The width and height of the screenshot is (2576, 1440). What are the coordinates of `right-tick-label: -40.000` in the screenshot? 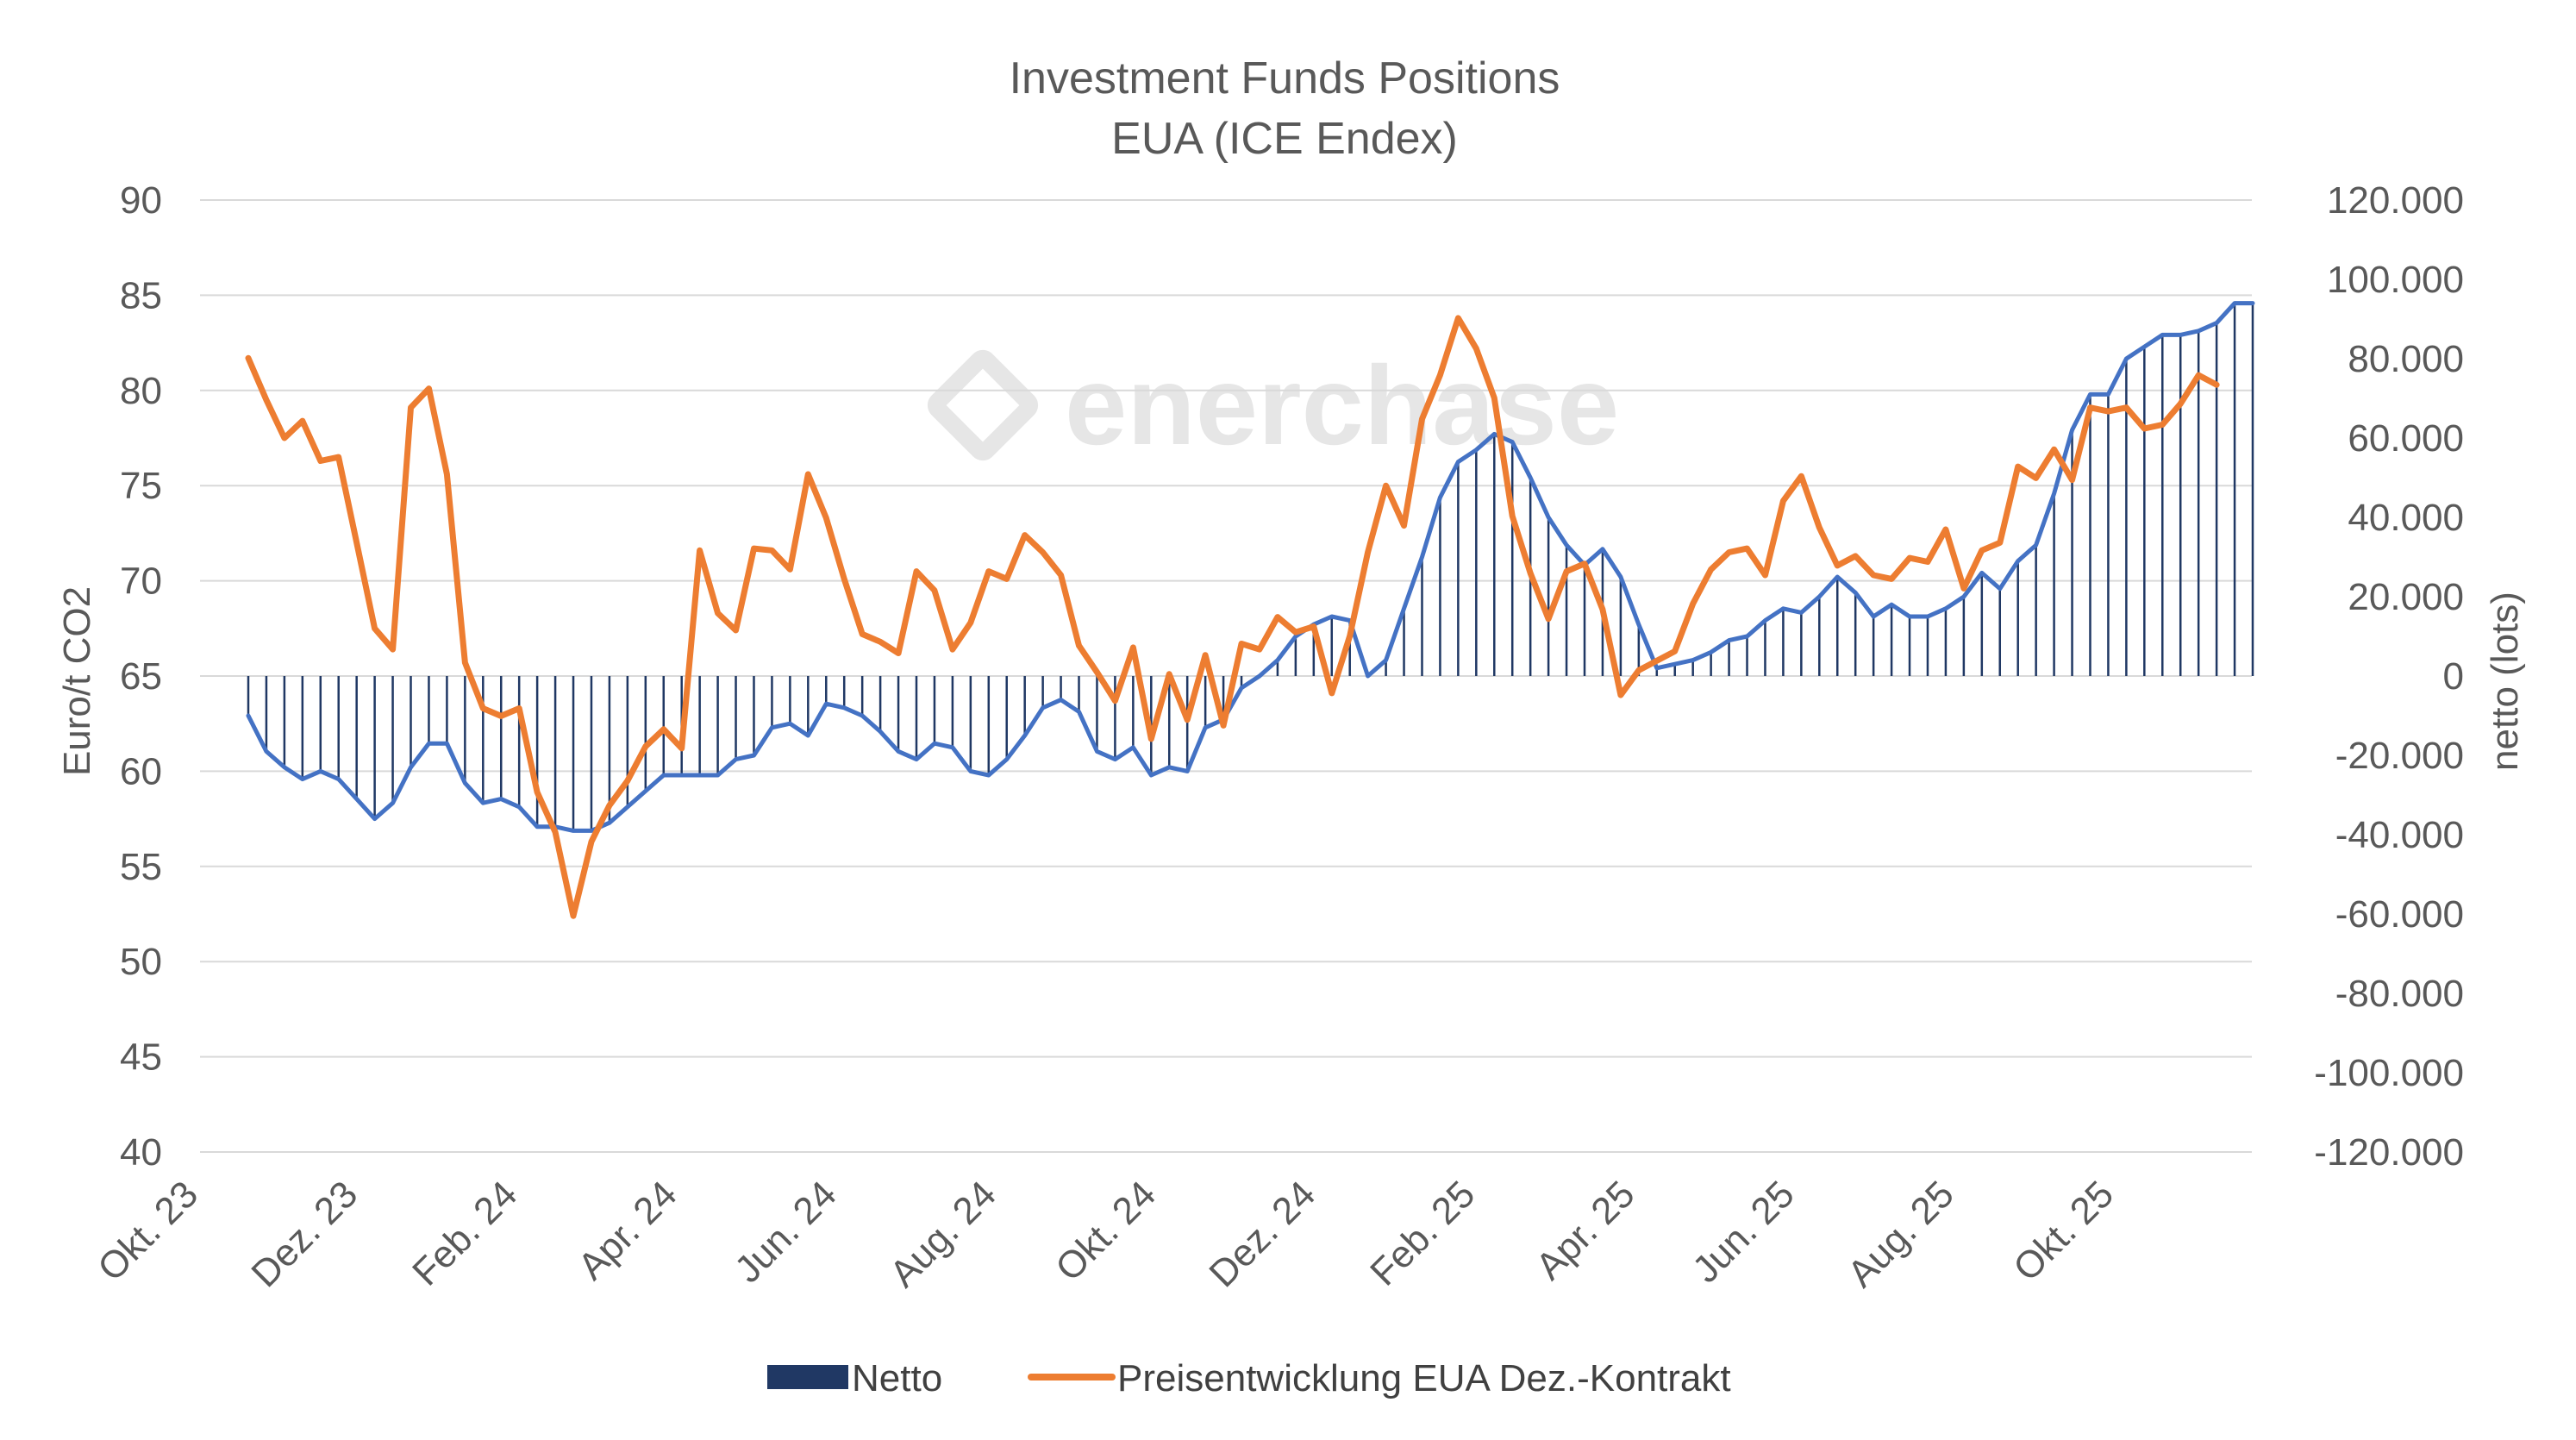 It's located at (2399, 835).